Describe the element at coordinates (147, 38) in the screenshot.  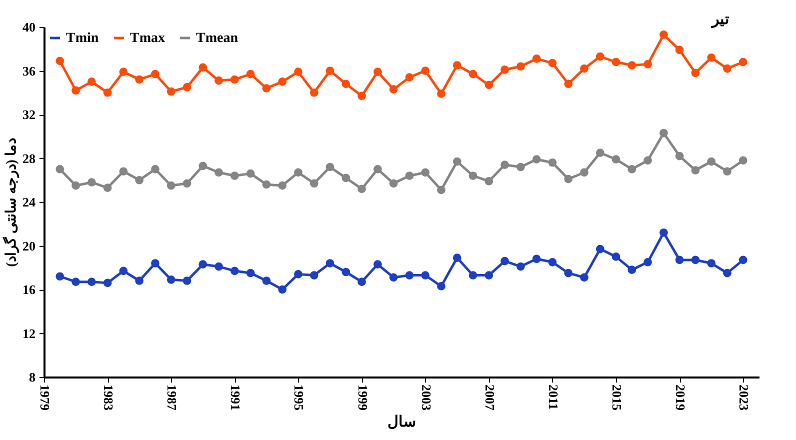
I see `legend-label: Tmax` at that location.